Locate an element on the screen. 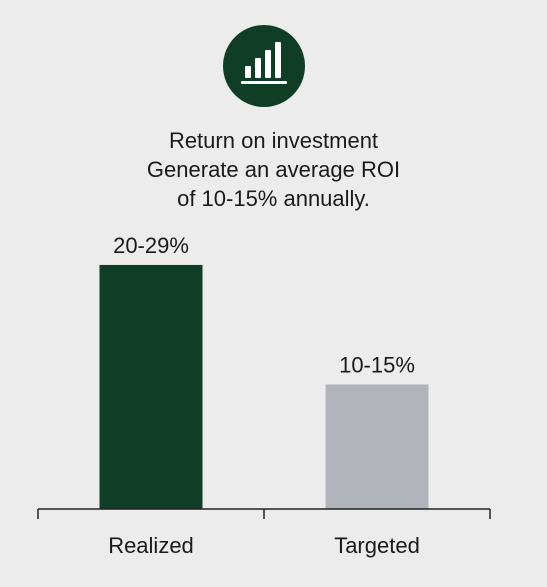 The width and height of the screenshot is (547, 587). bar-chart-icon-badge is located at coordinates (264, 66).